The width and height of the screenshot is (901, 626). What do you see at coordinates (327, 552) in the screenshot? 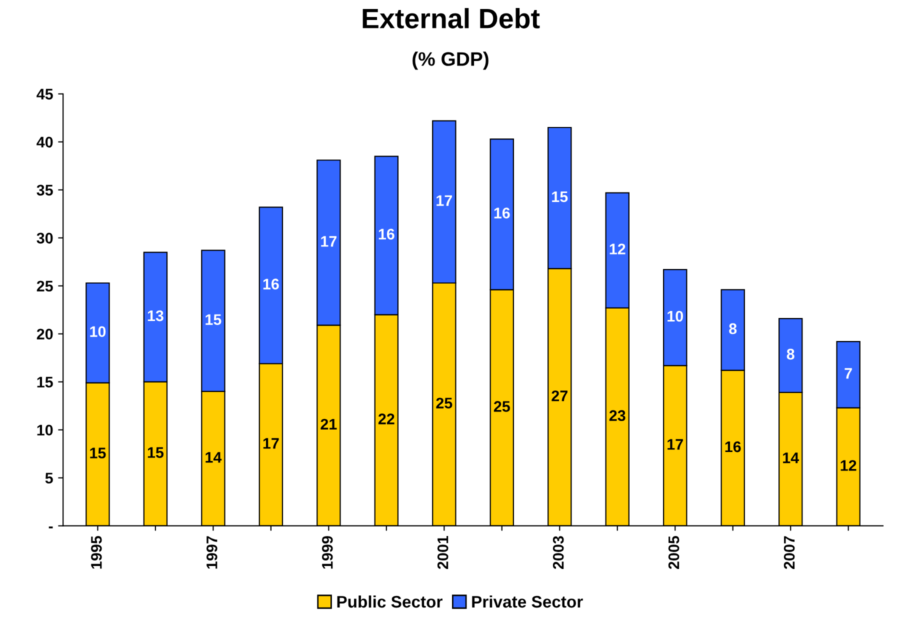
I see `x-tick-label: 1999` at bounding box center [327, 552].